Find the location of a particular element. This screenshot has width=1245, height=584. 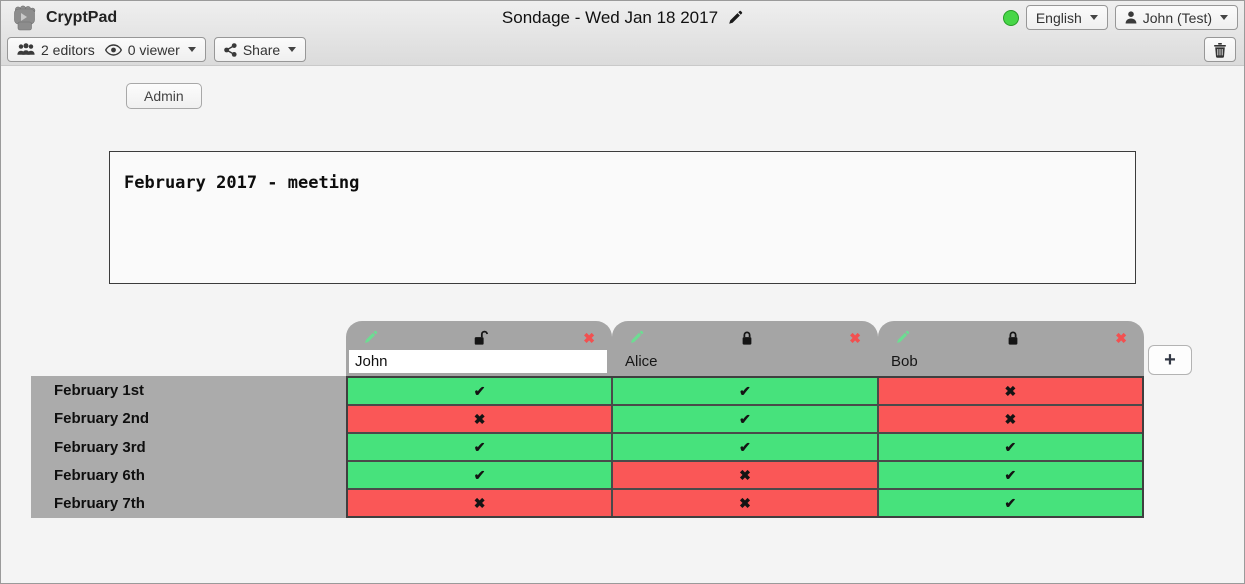

poll-column-tab: ✖ Alice is located at coordinates (745, 348).